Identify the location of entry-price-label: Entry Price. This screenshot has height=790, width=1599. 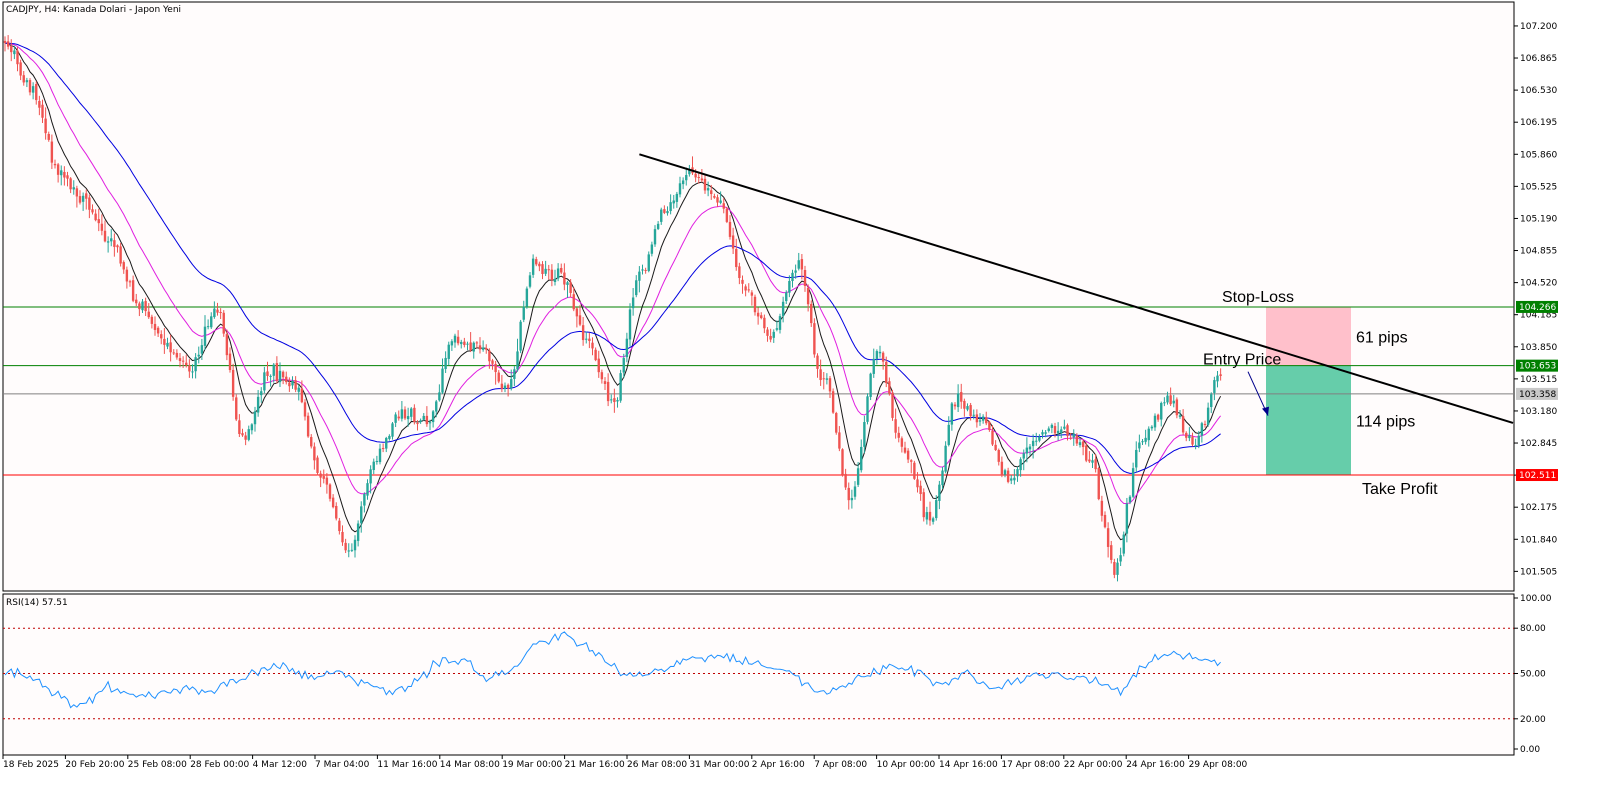
(1242, 360).